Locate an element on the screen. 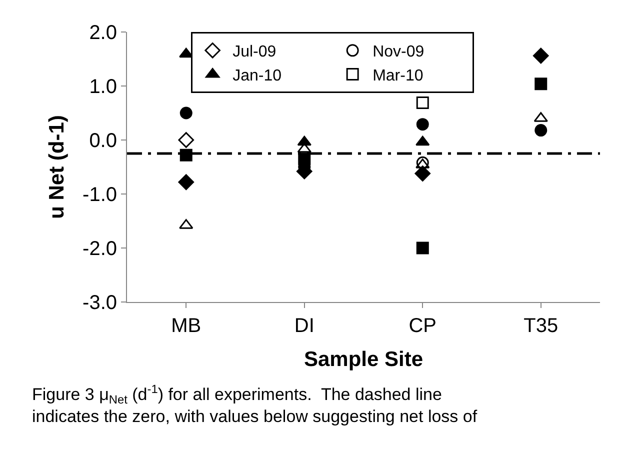  legend-label: Nov-09 is located at coordinates (398, 52).